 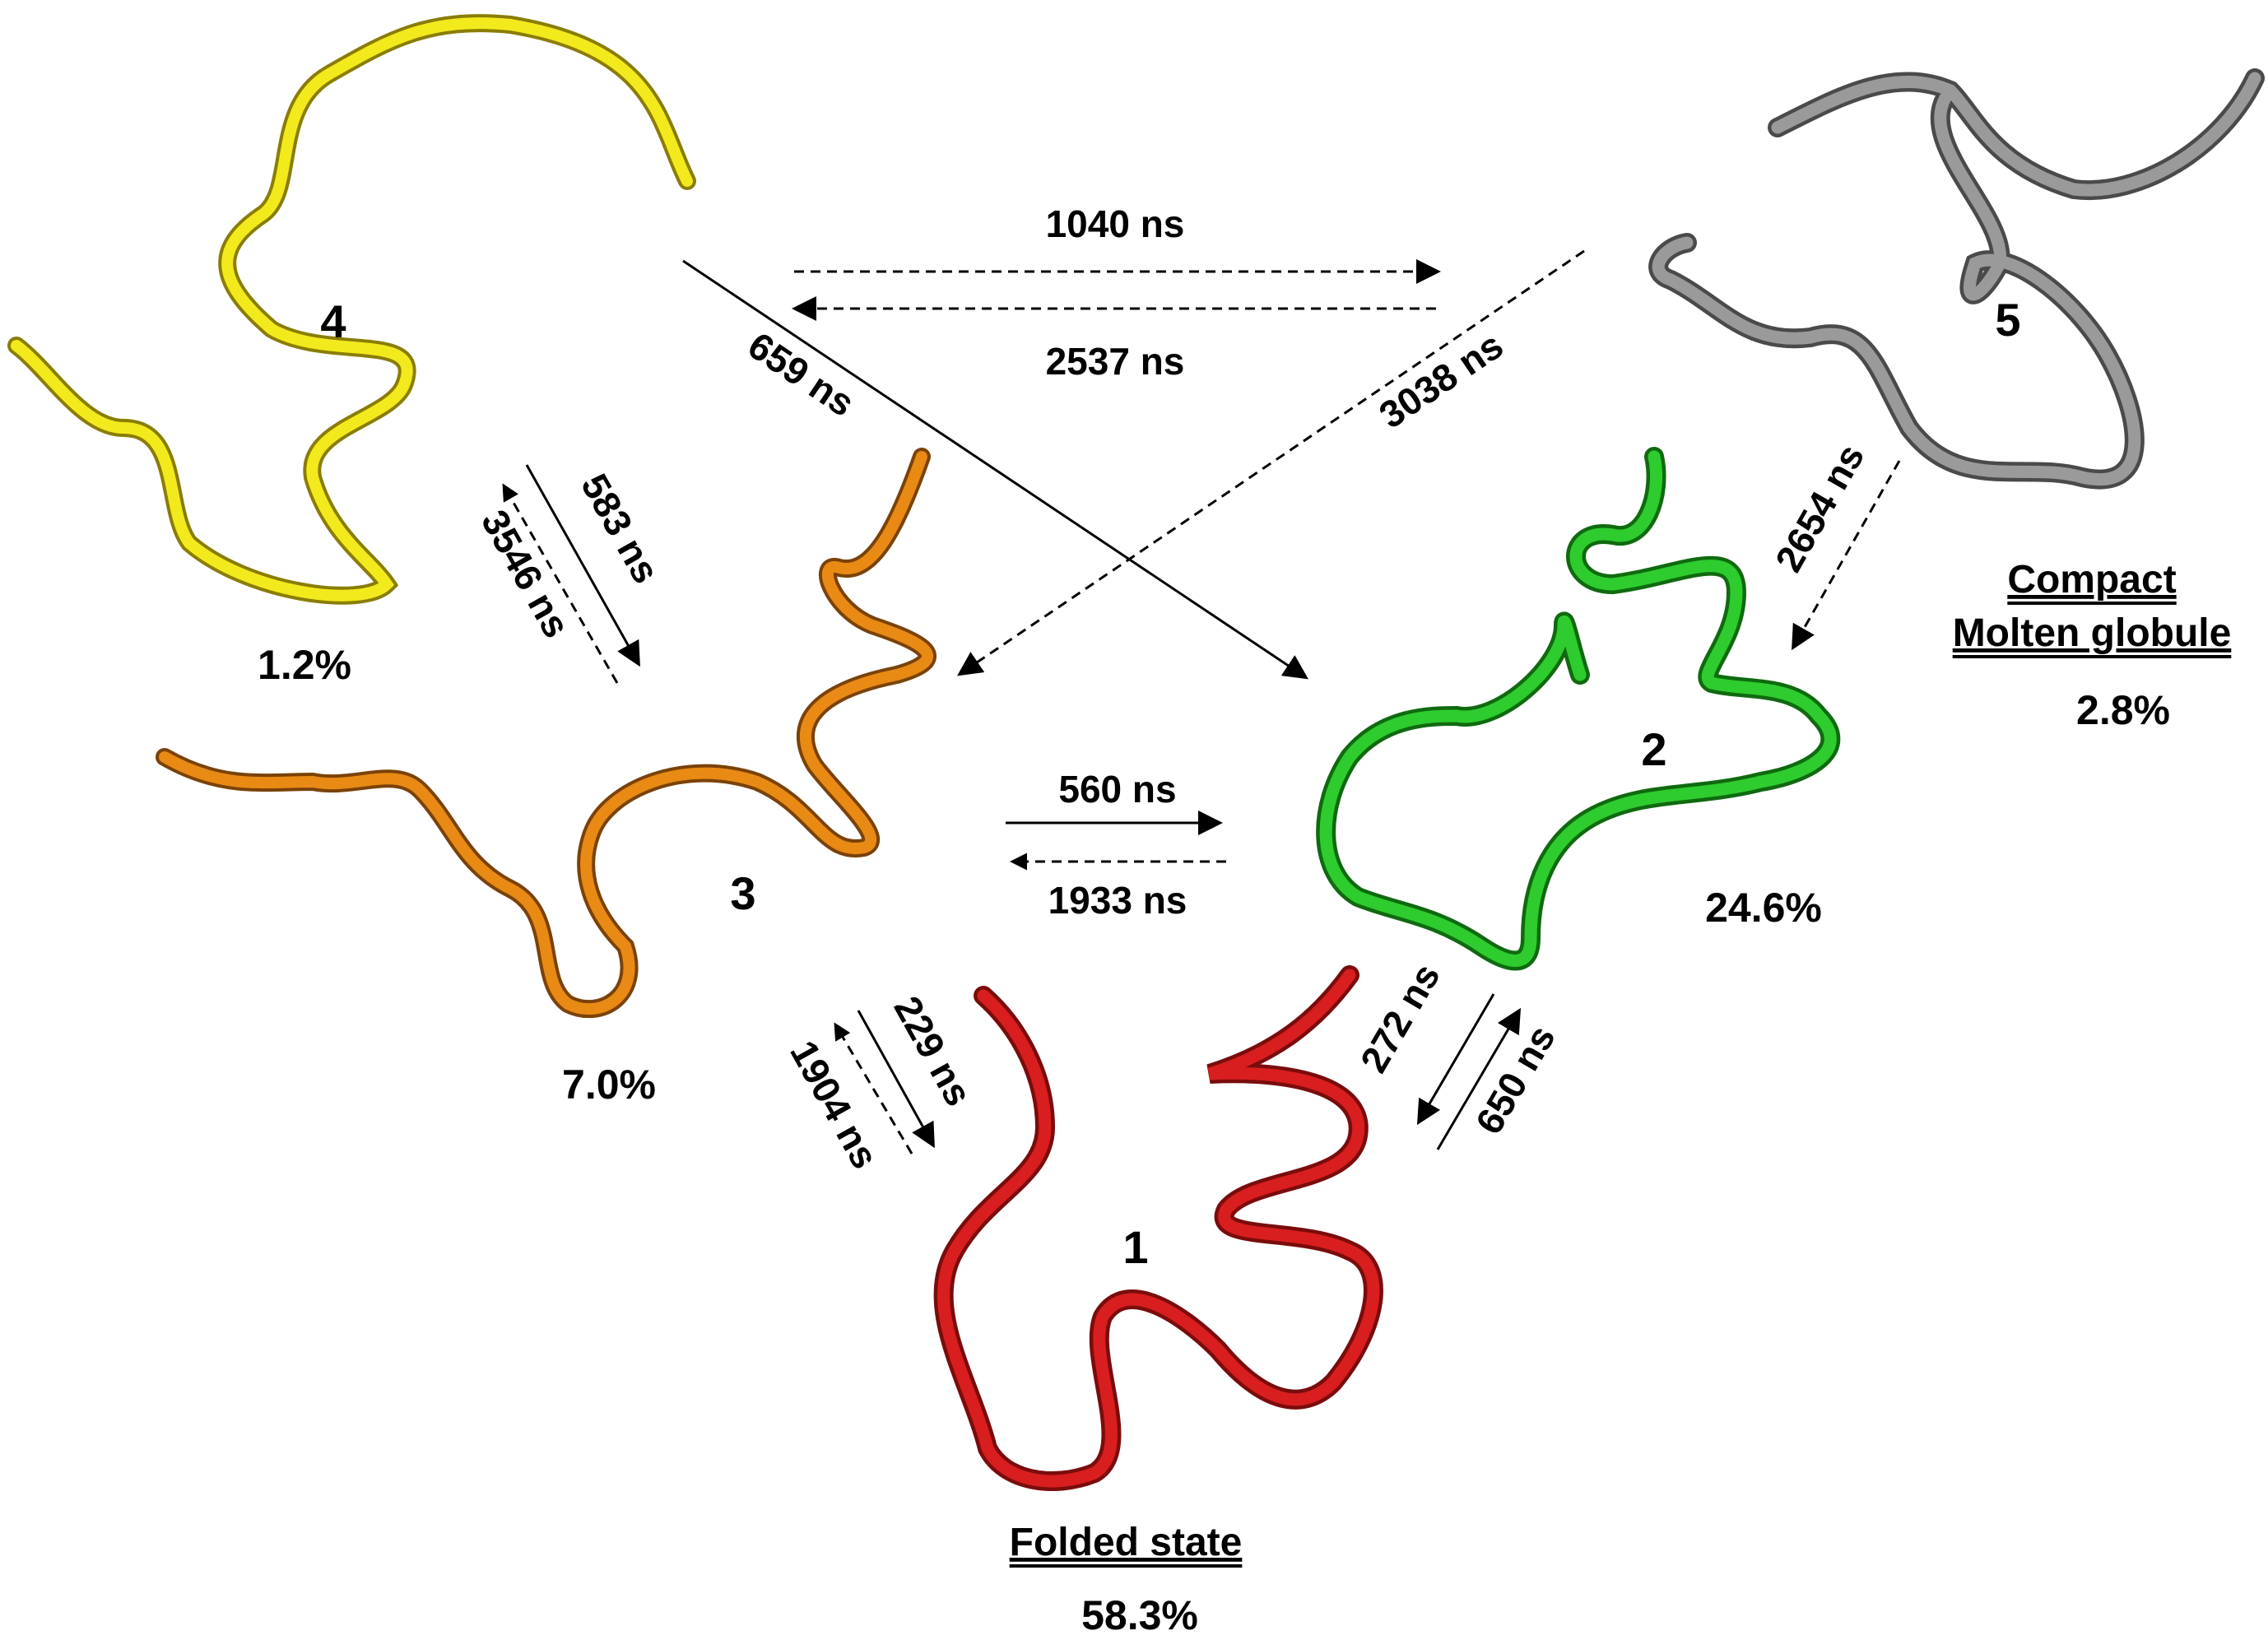 What do you see at coordinates (333, 321) in the screenshot?
I see `state-4-number: 4` at bounding box center [333, 321].